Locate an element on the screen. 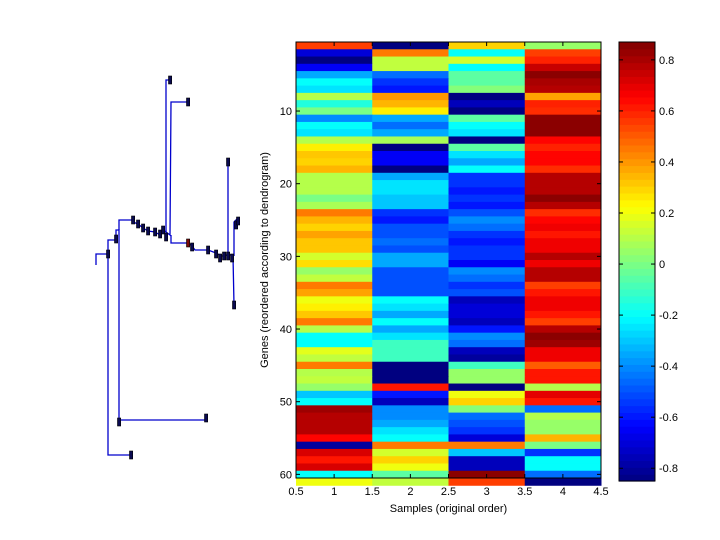  x-tick-label: 3 is located at coordinates (487, 492).